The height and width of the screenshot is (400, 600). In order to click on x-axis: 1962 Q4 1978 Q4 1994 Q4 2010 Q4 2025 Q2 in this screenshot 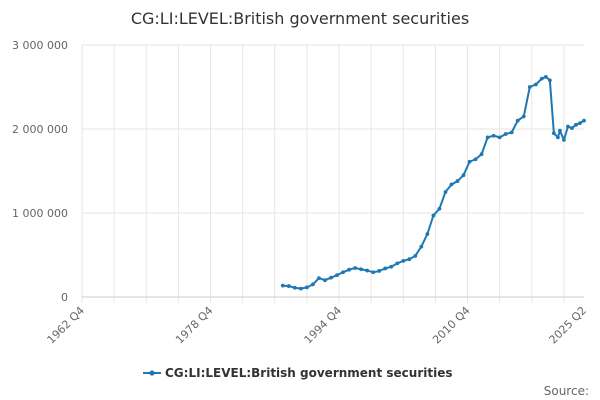, I will do `click(317, 321)`.